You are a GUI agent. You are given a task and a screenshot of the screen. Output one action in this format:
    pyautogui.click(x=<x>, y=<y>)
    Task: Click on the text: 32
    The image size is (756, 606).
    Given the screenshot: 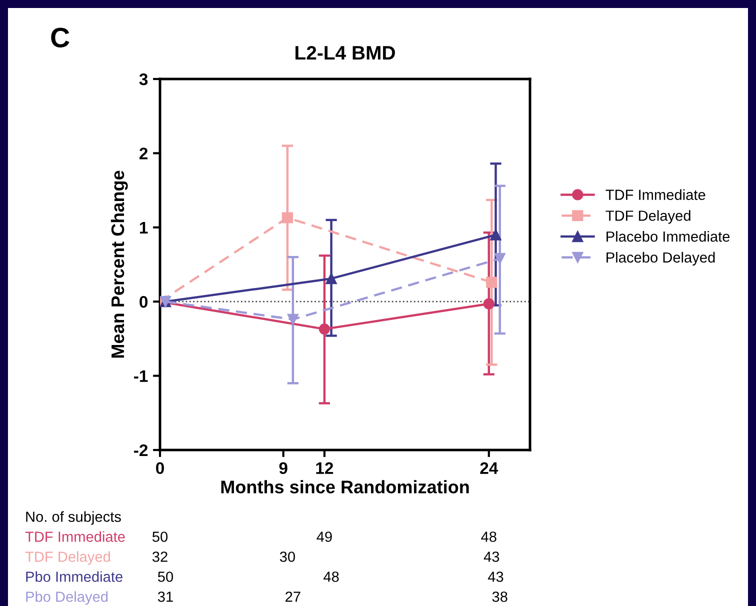 What is the action you would take?
    pyautogui.click(x=160, y=557)
    